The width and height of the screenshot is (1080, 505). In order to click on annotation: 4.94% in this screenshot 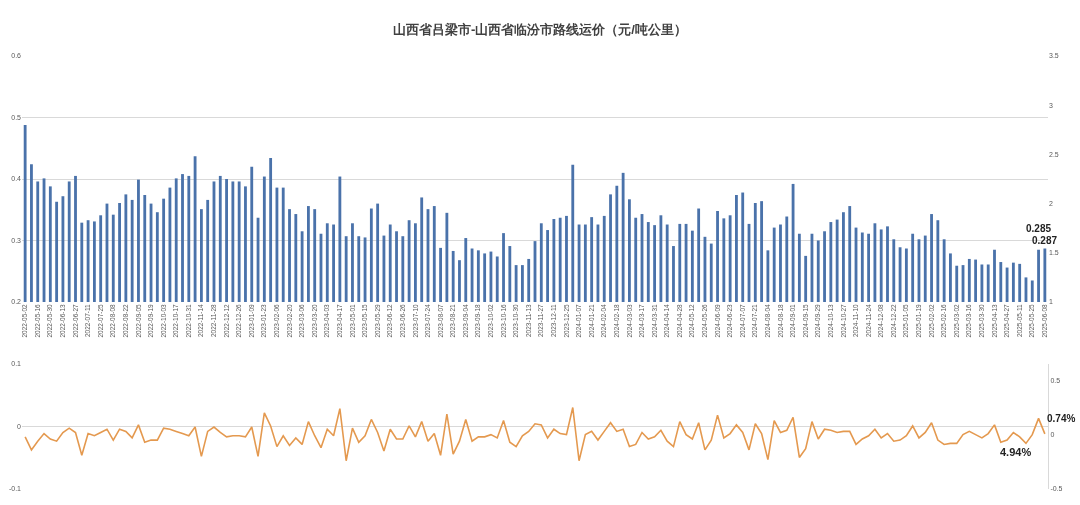, I will do `click(1016, 452)`.